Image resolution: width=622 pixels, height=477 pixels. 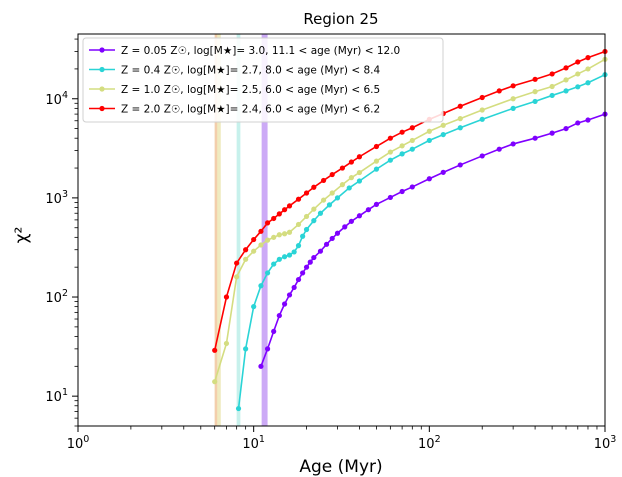 I want to click on legend-box, so click(x=263, y=80).